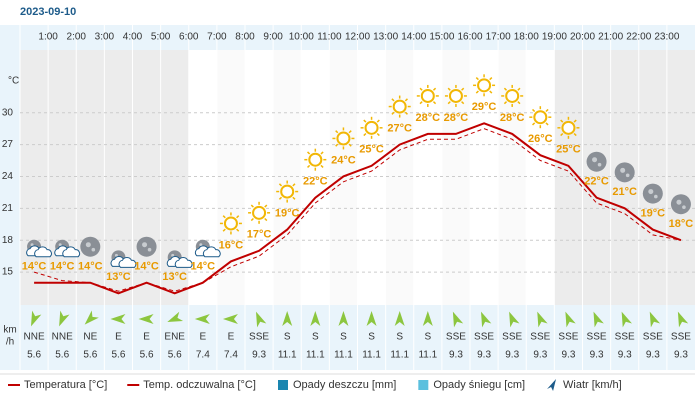  I want to click on hour-label: 3:00, so click(105, 37).